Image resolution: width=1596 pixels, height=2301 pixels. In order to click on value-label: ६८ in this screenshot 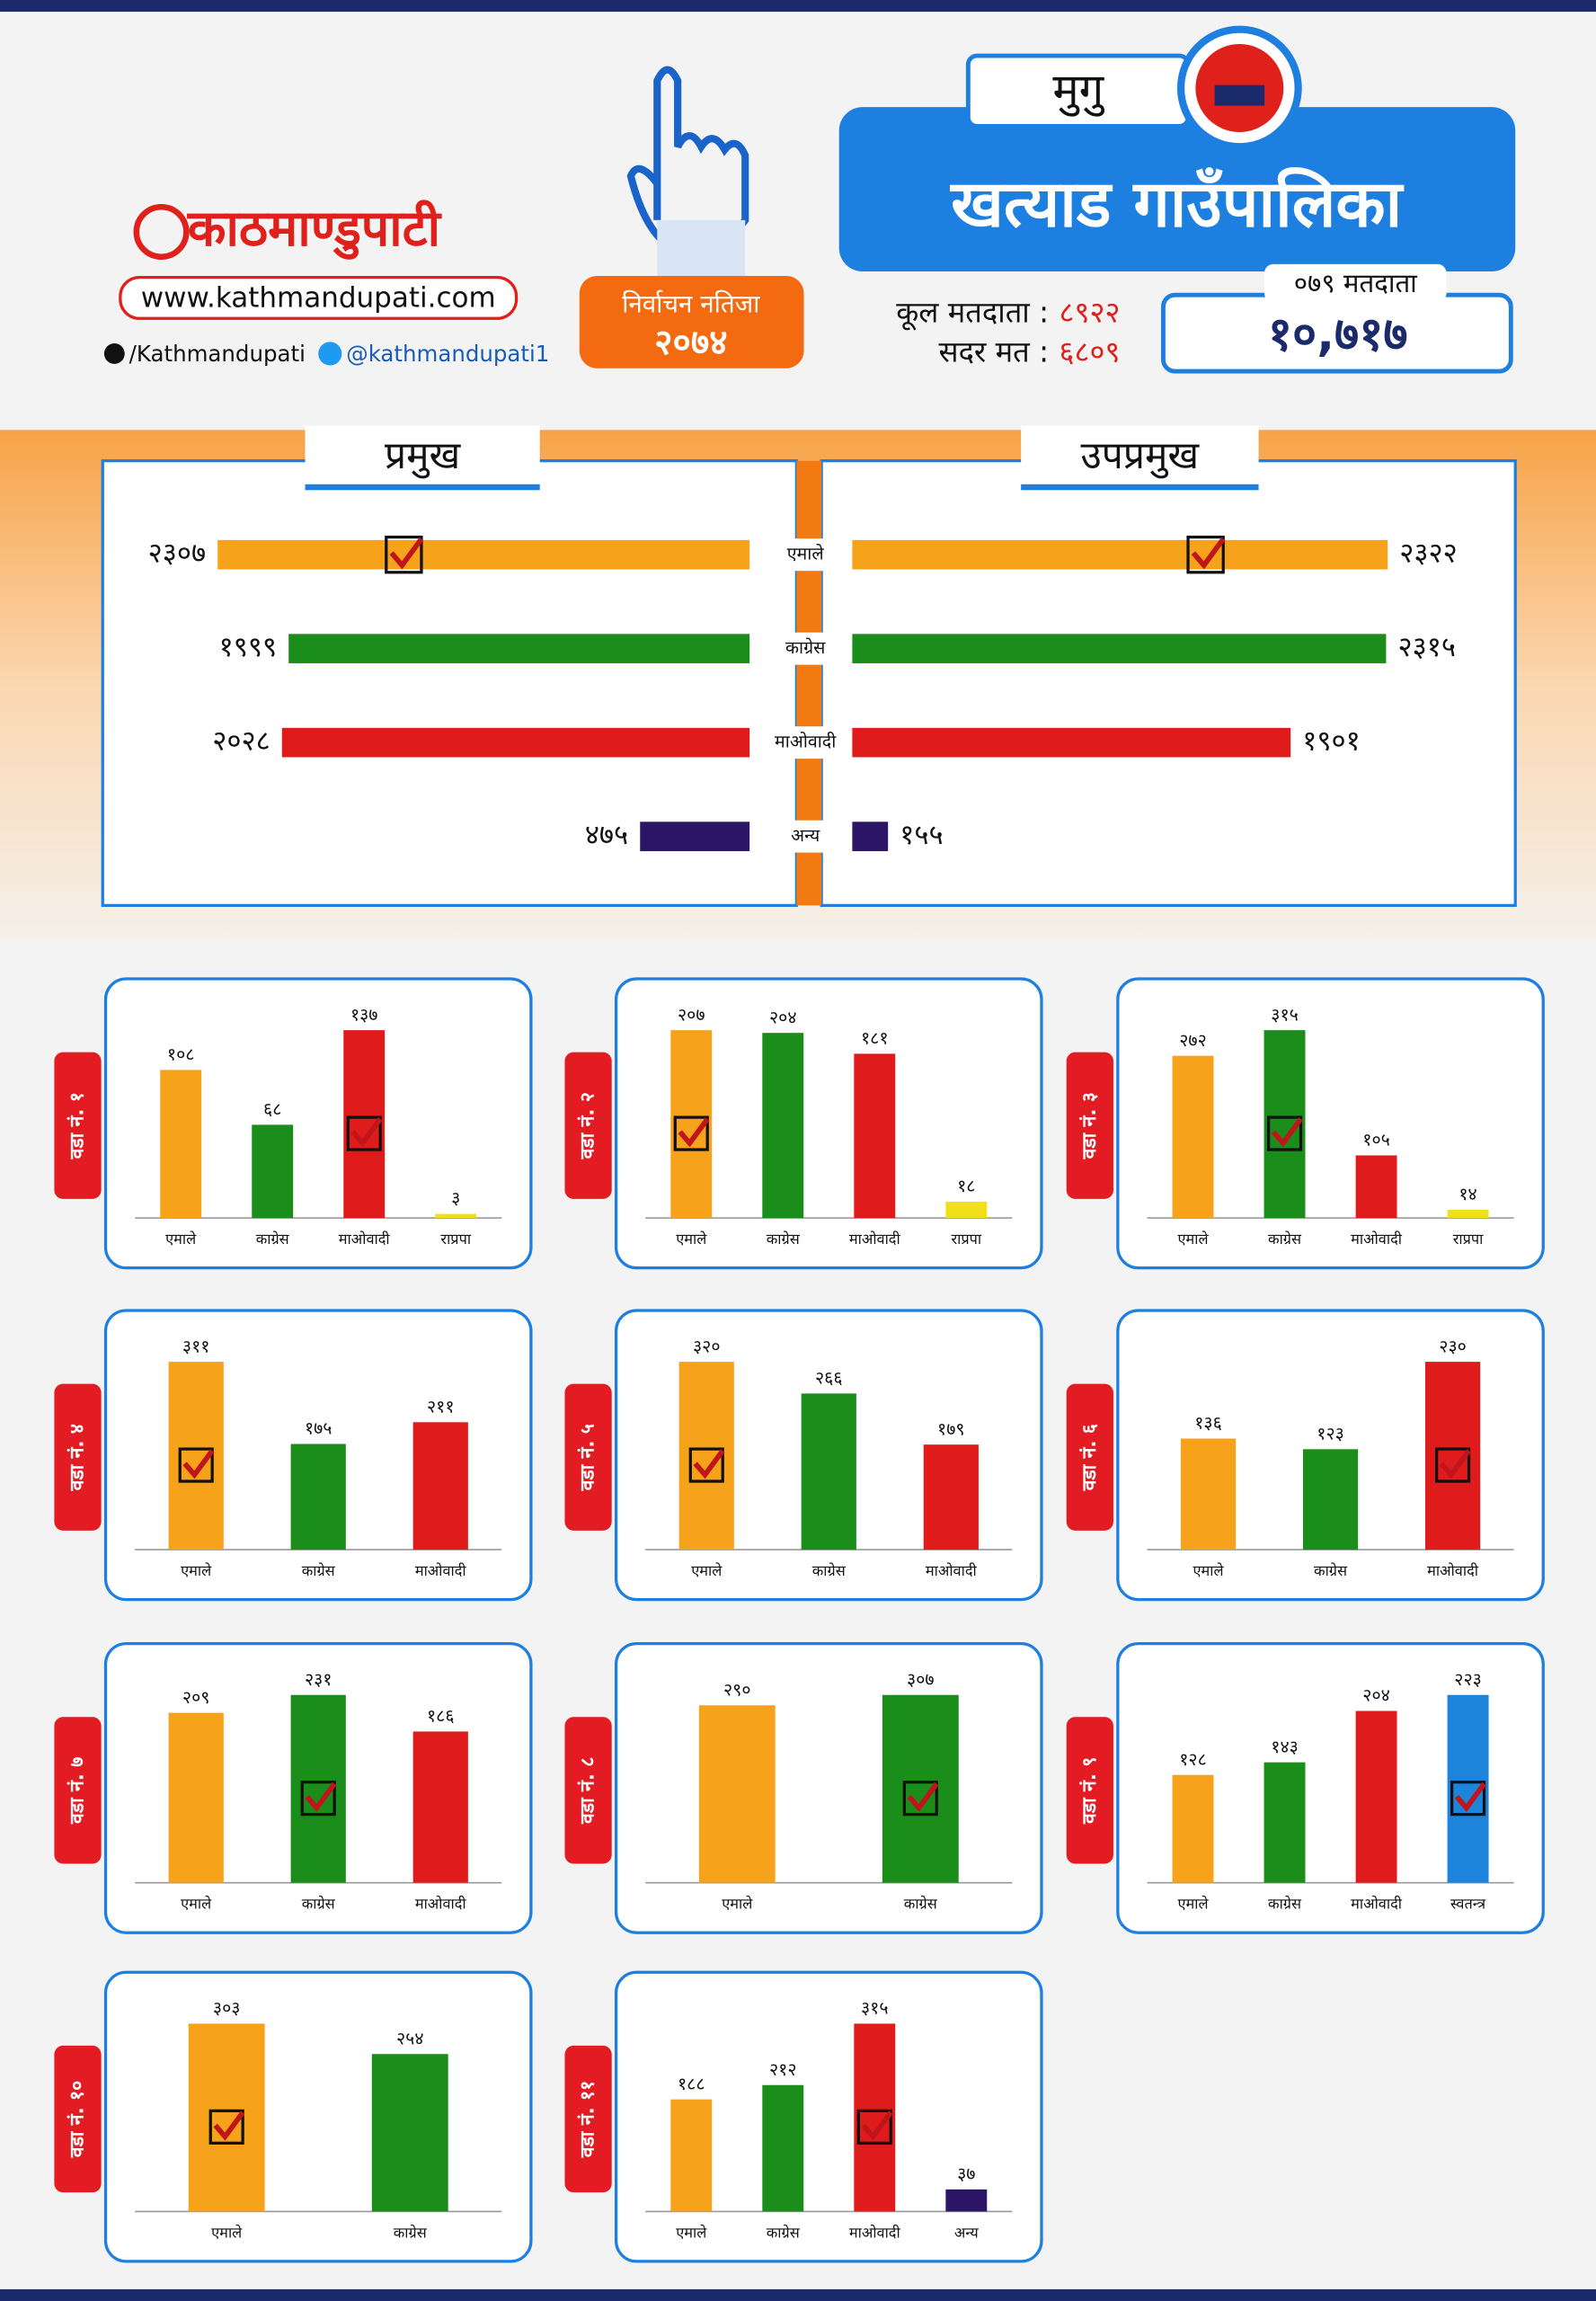, I will do `click(272, 1109)`.